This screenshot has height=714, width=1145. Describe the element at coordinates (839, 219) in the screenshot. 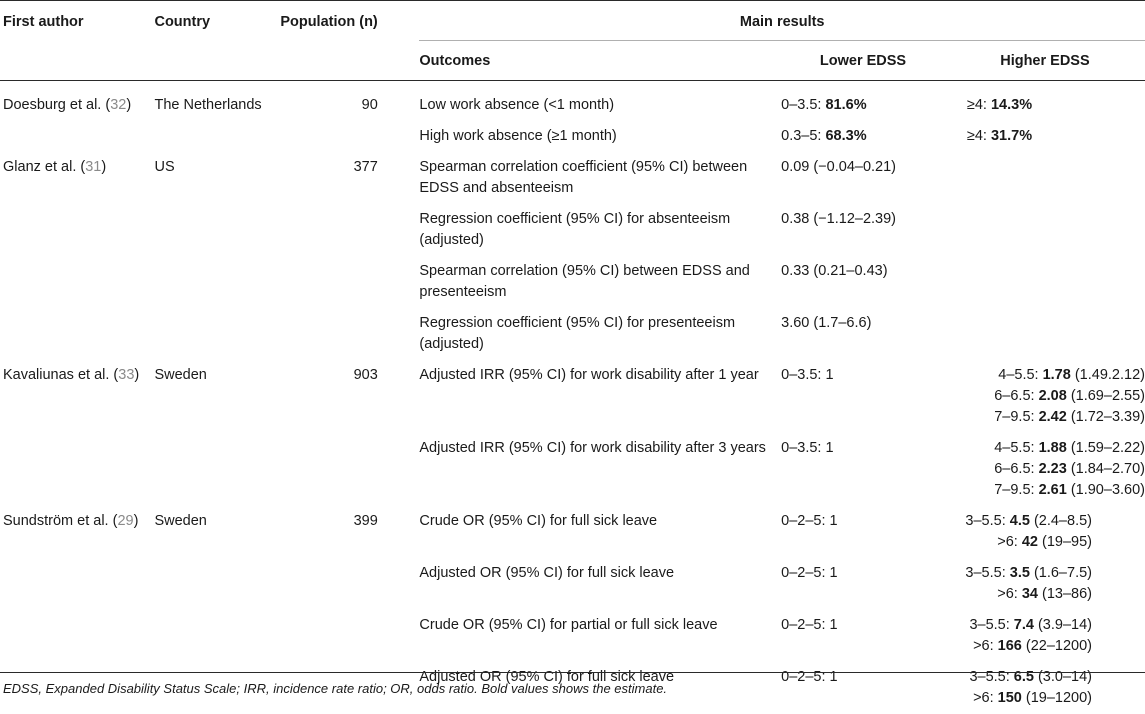

I see `lower-edss-cell: 0.38 (−1.12–2.39)` at that location.